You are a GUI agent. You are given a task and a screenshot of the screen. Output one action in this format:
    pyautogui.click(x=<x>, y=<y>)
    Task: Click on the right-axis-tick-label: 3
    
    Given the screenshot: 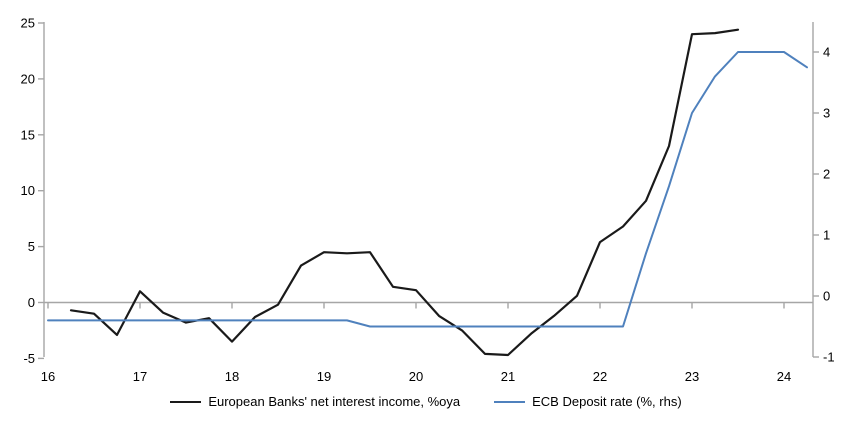 What is the action you would take?
    pyautogui.click(x=826, y=113)
    